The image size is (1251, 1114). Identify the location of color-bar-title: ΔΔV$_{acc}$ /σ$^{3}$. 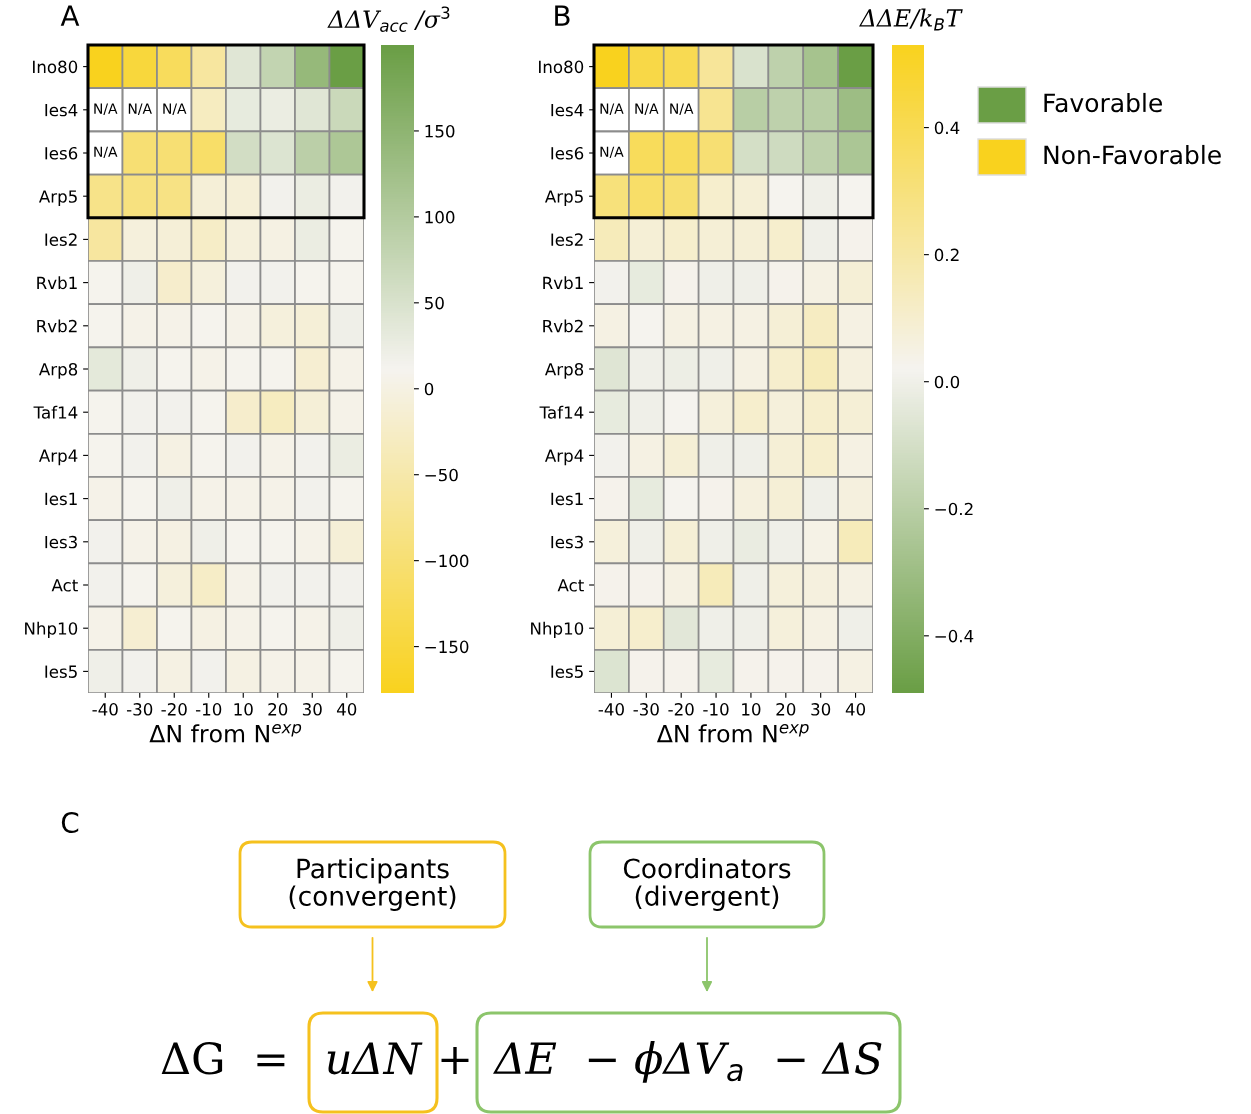
(388, 19).